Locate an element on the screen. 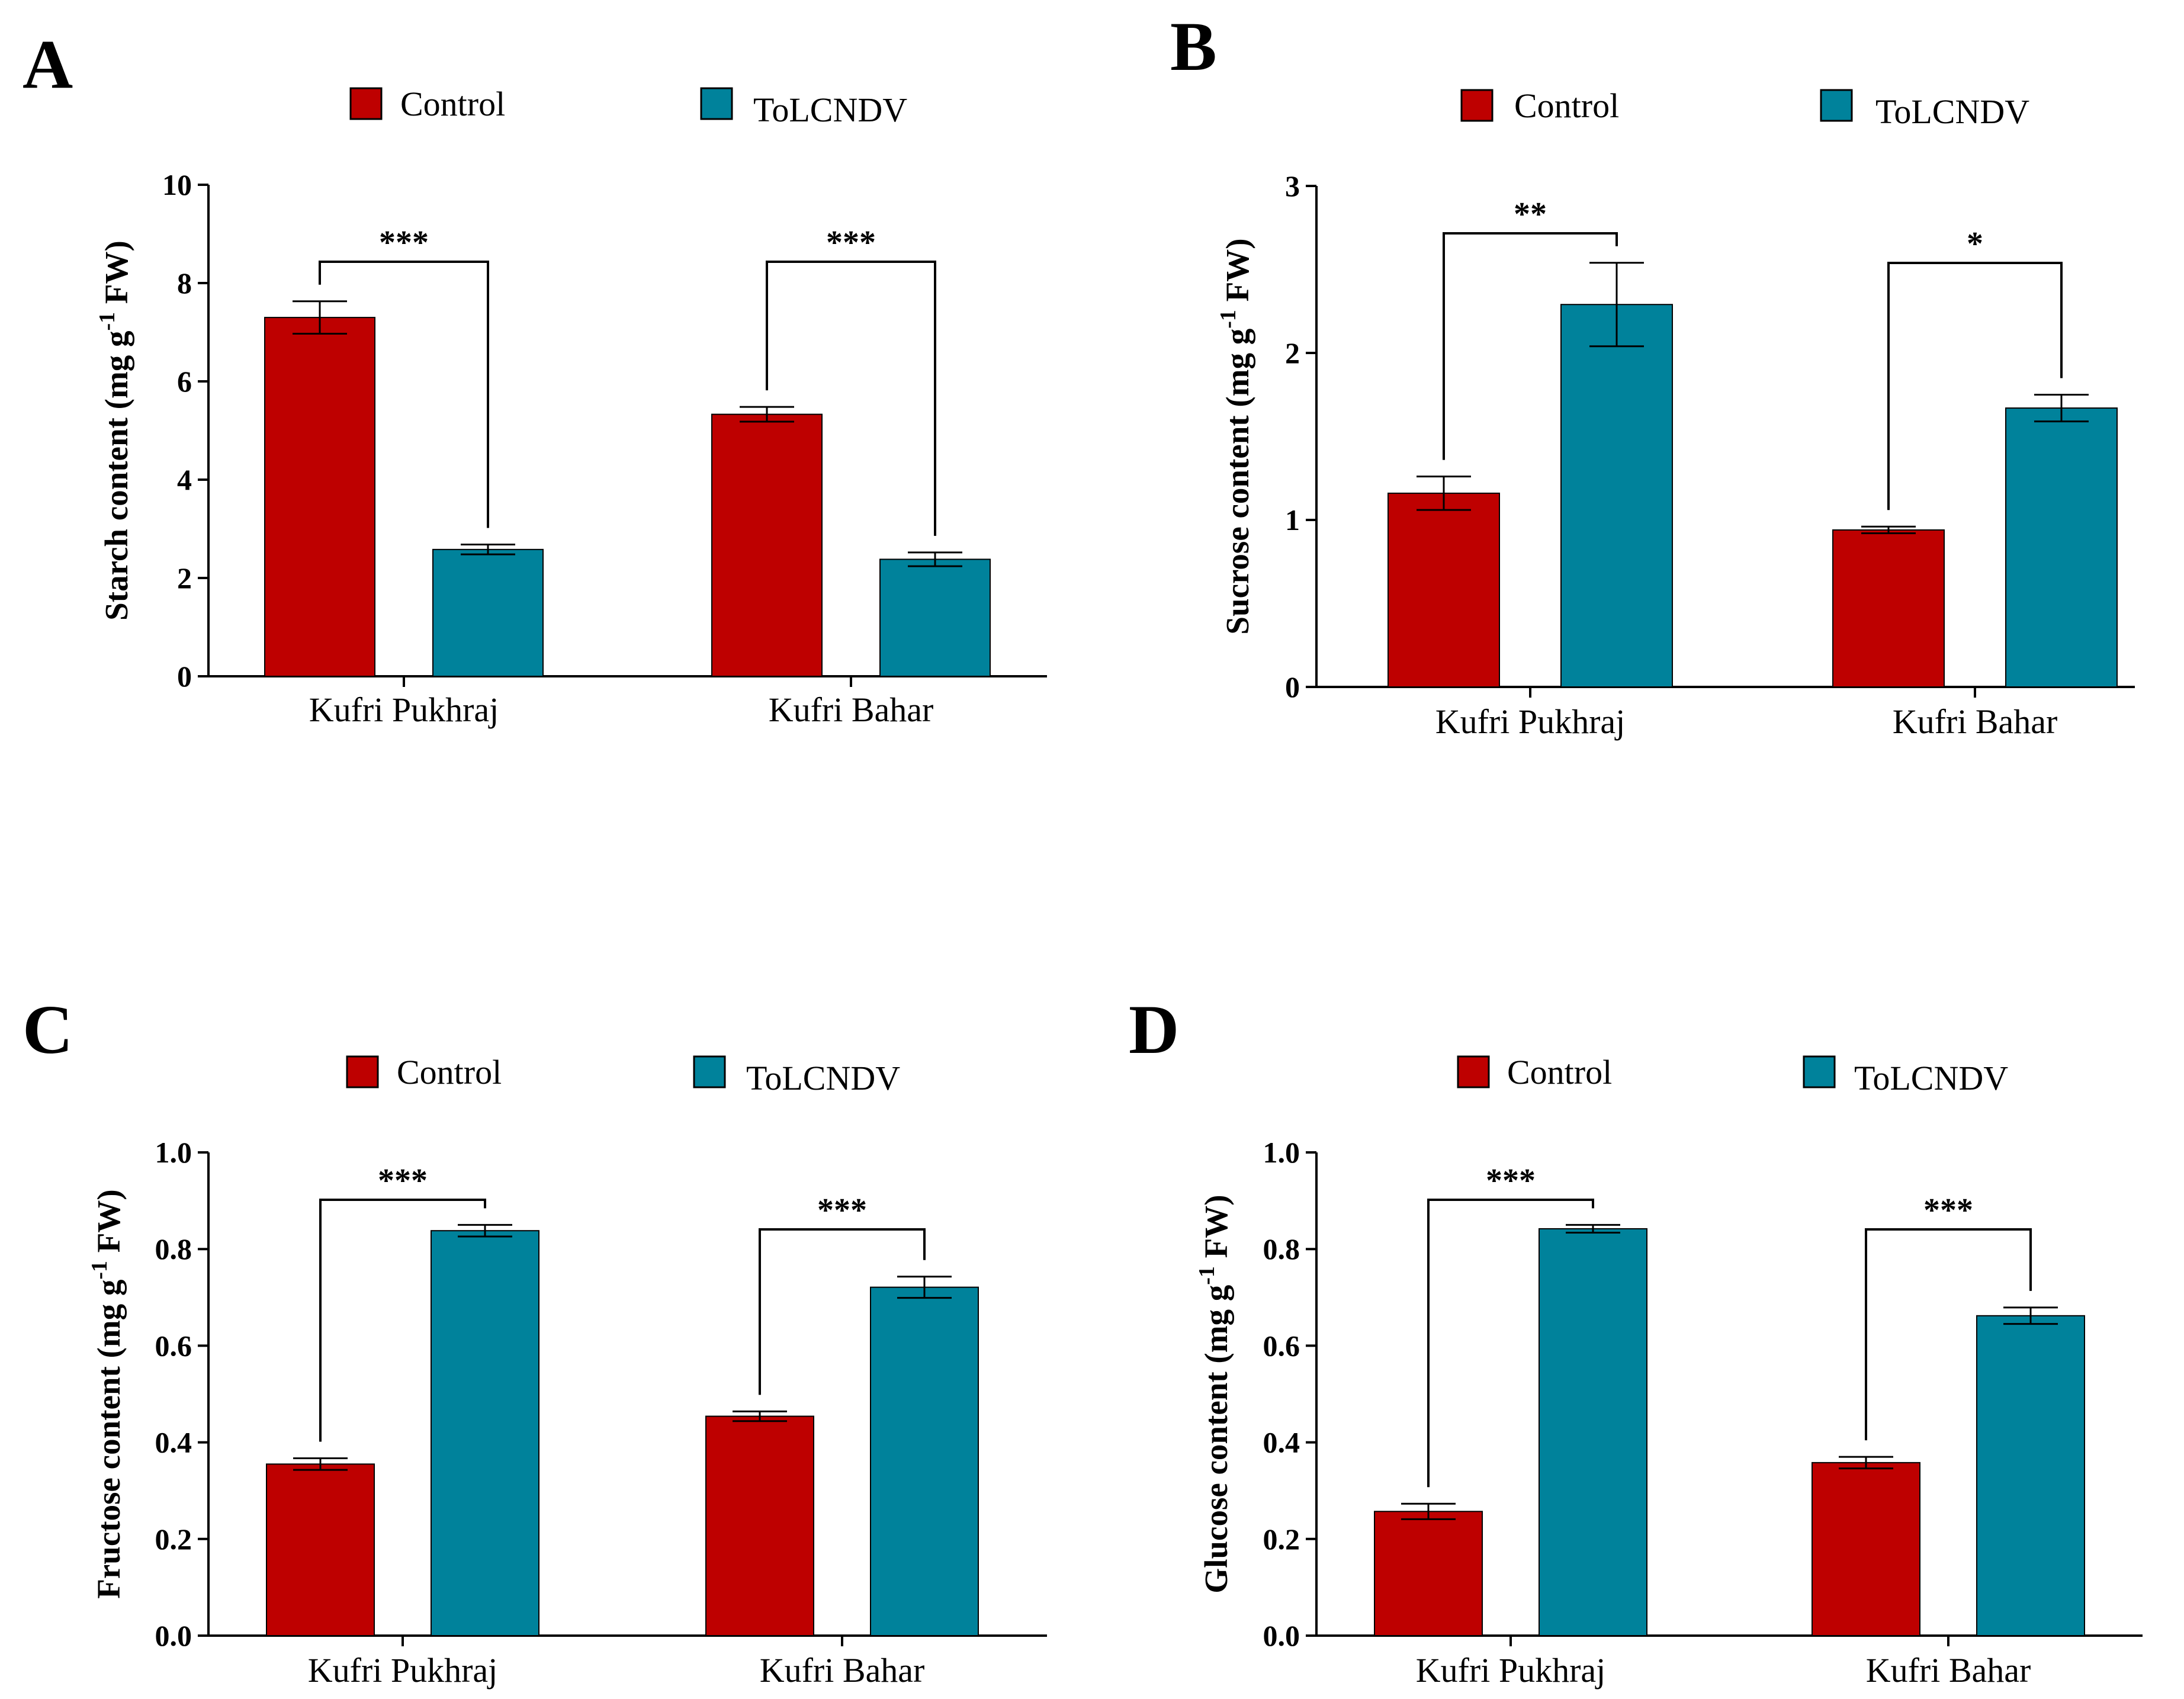  y-tick-label: 8 is located at coordinates (184, 283).